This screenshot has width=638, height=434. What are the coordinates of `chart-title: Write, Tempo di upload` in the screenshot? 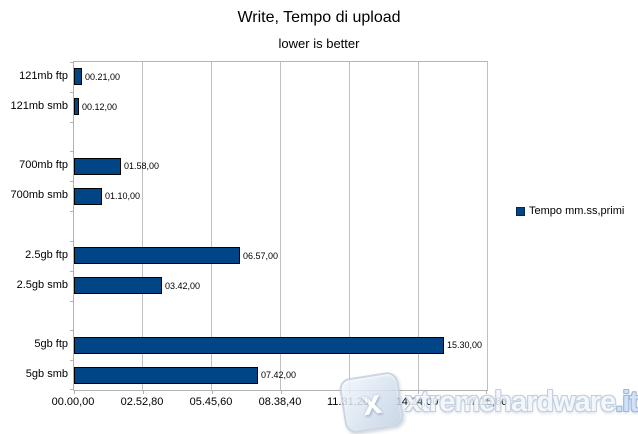 It's located at (319, 17).